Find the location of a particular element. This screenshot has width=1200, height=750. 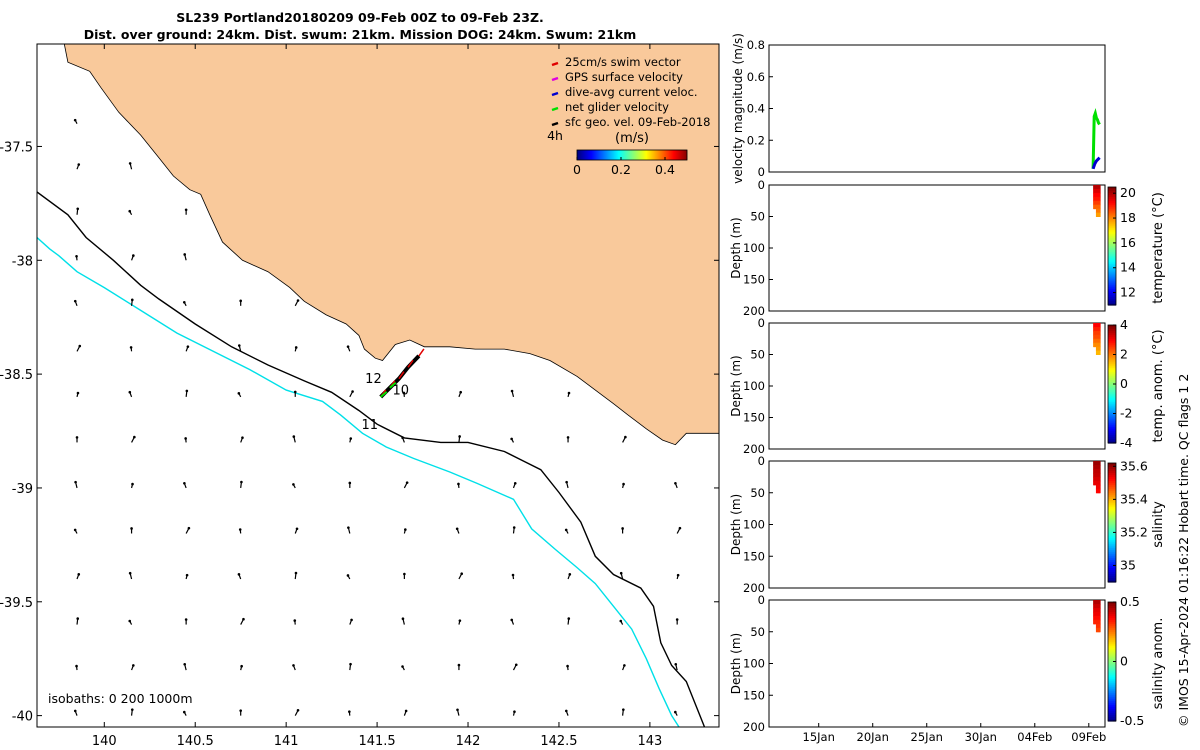

temp-anomaly-colorbar-tick-label: 0 is located at coordinates (1124, 383).